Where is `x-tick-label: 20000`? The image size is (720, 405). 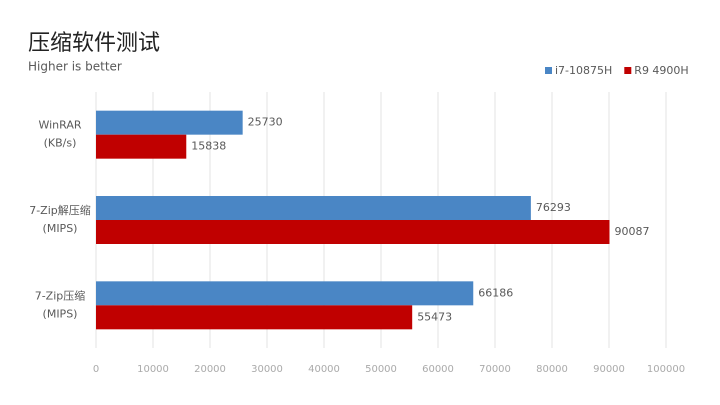
x-tick-label: 20000 is located at coordinates (210, 369).